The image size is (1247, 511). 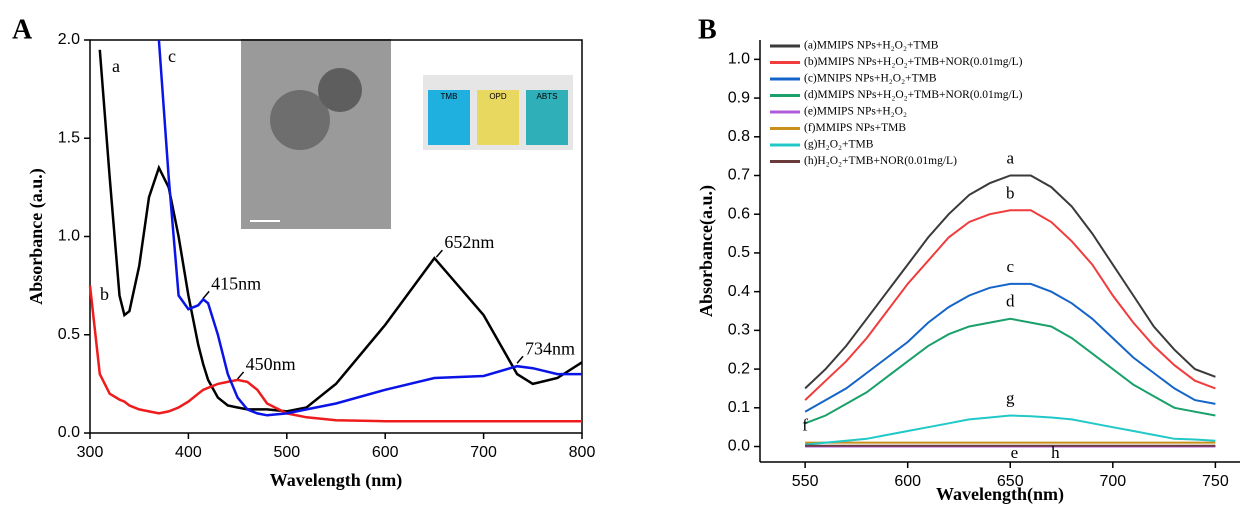 I want to click on curve-label: e, so click(x=1015, y=452).